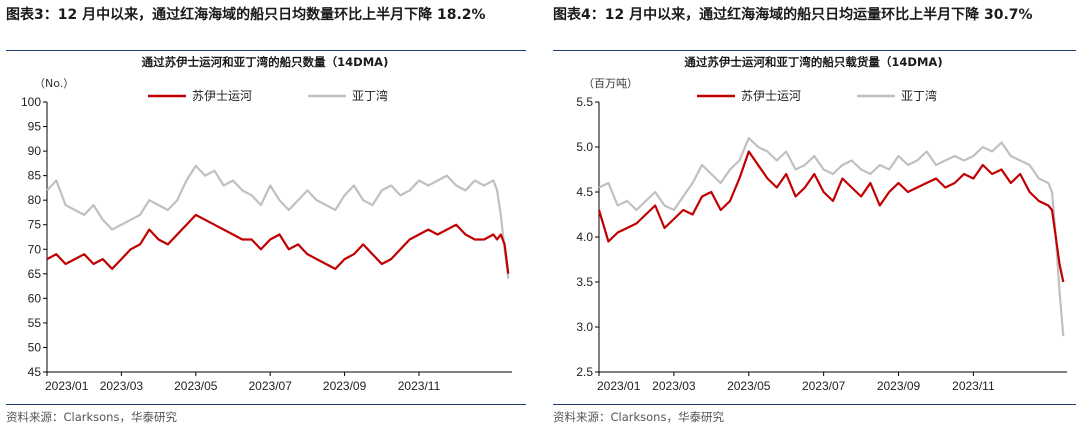  I want to click on figure-title: 图表4：12 月中以来，通过红海海域的船只日均运量环比上半月下降 30.7%, so click(813, 15).